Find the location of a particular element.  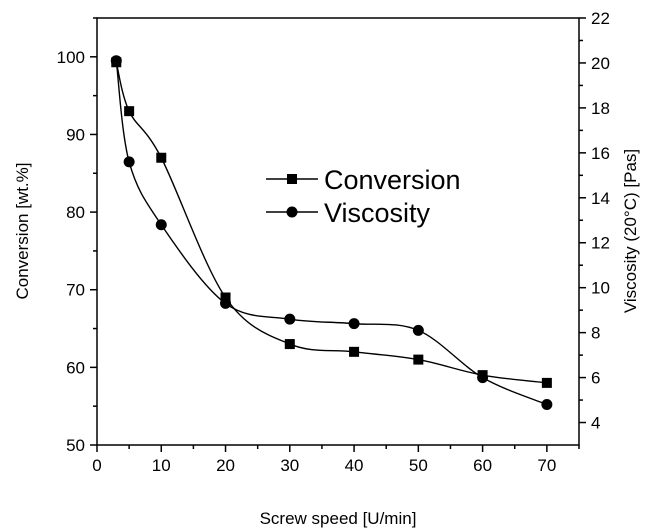

legend-conversion-label: Conversion is located at coordinates (392, 180).